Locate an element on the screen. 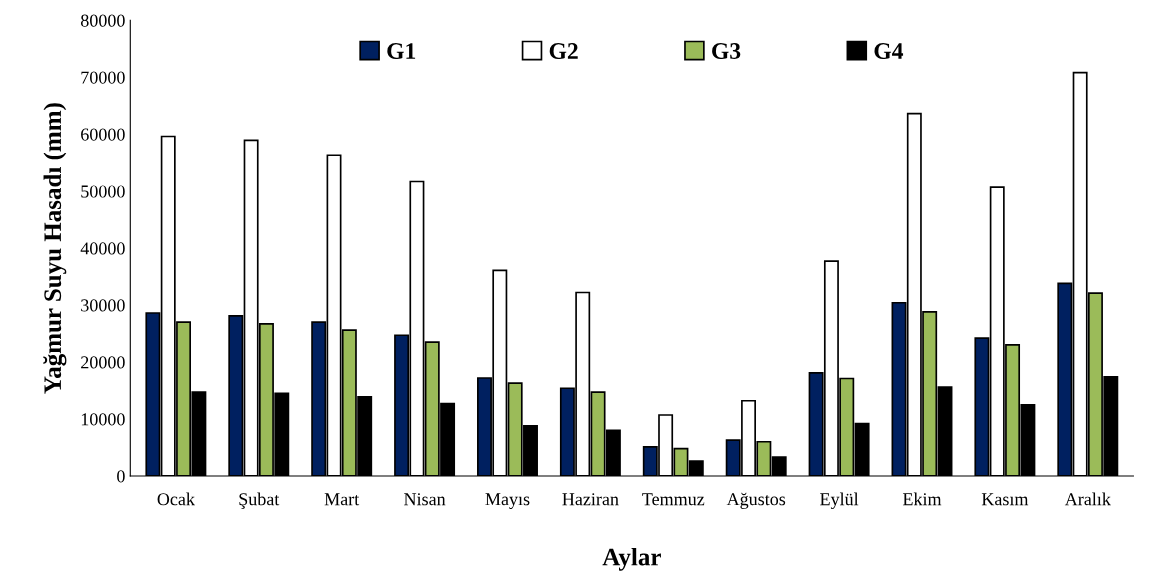  x-tick-label: Mart is located at coordinates (342, 499).